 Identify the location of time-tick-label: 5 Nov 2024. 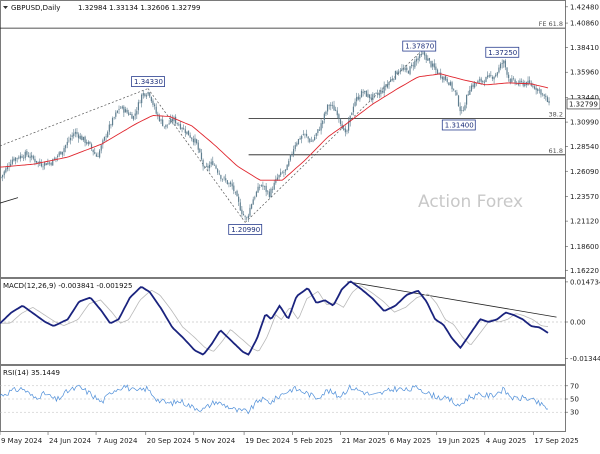
(215, 441).